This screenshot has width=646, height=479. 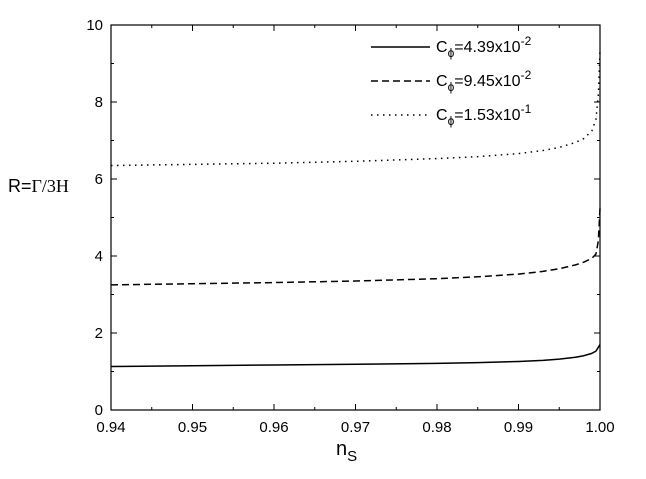 What do you see at coordinates (487, 115) in the screenshot?
I see `legend-3-mant: =1.53x10` at bounding box center [487, 115].